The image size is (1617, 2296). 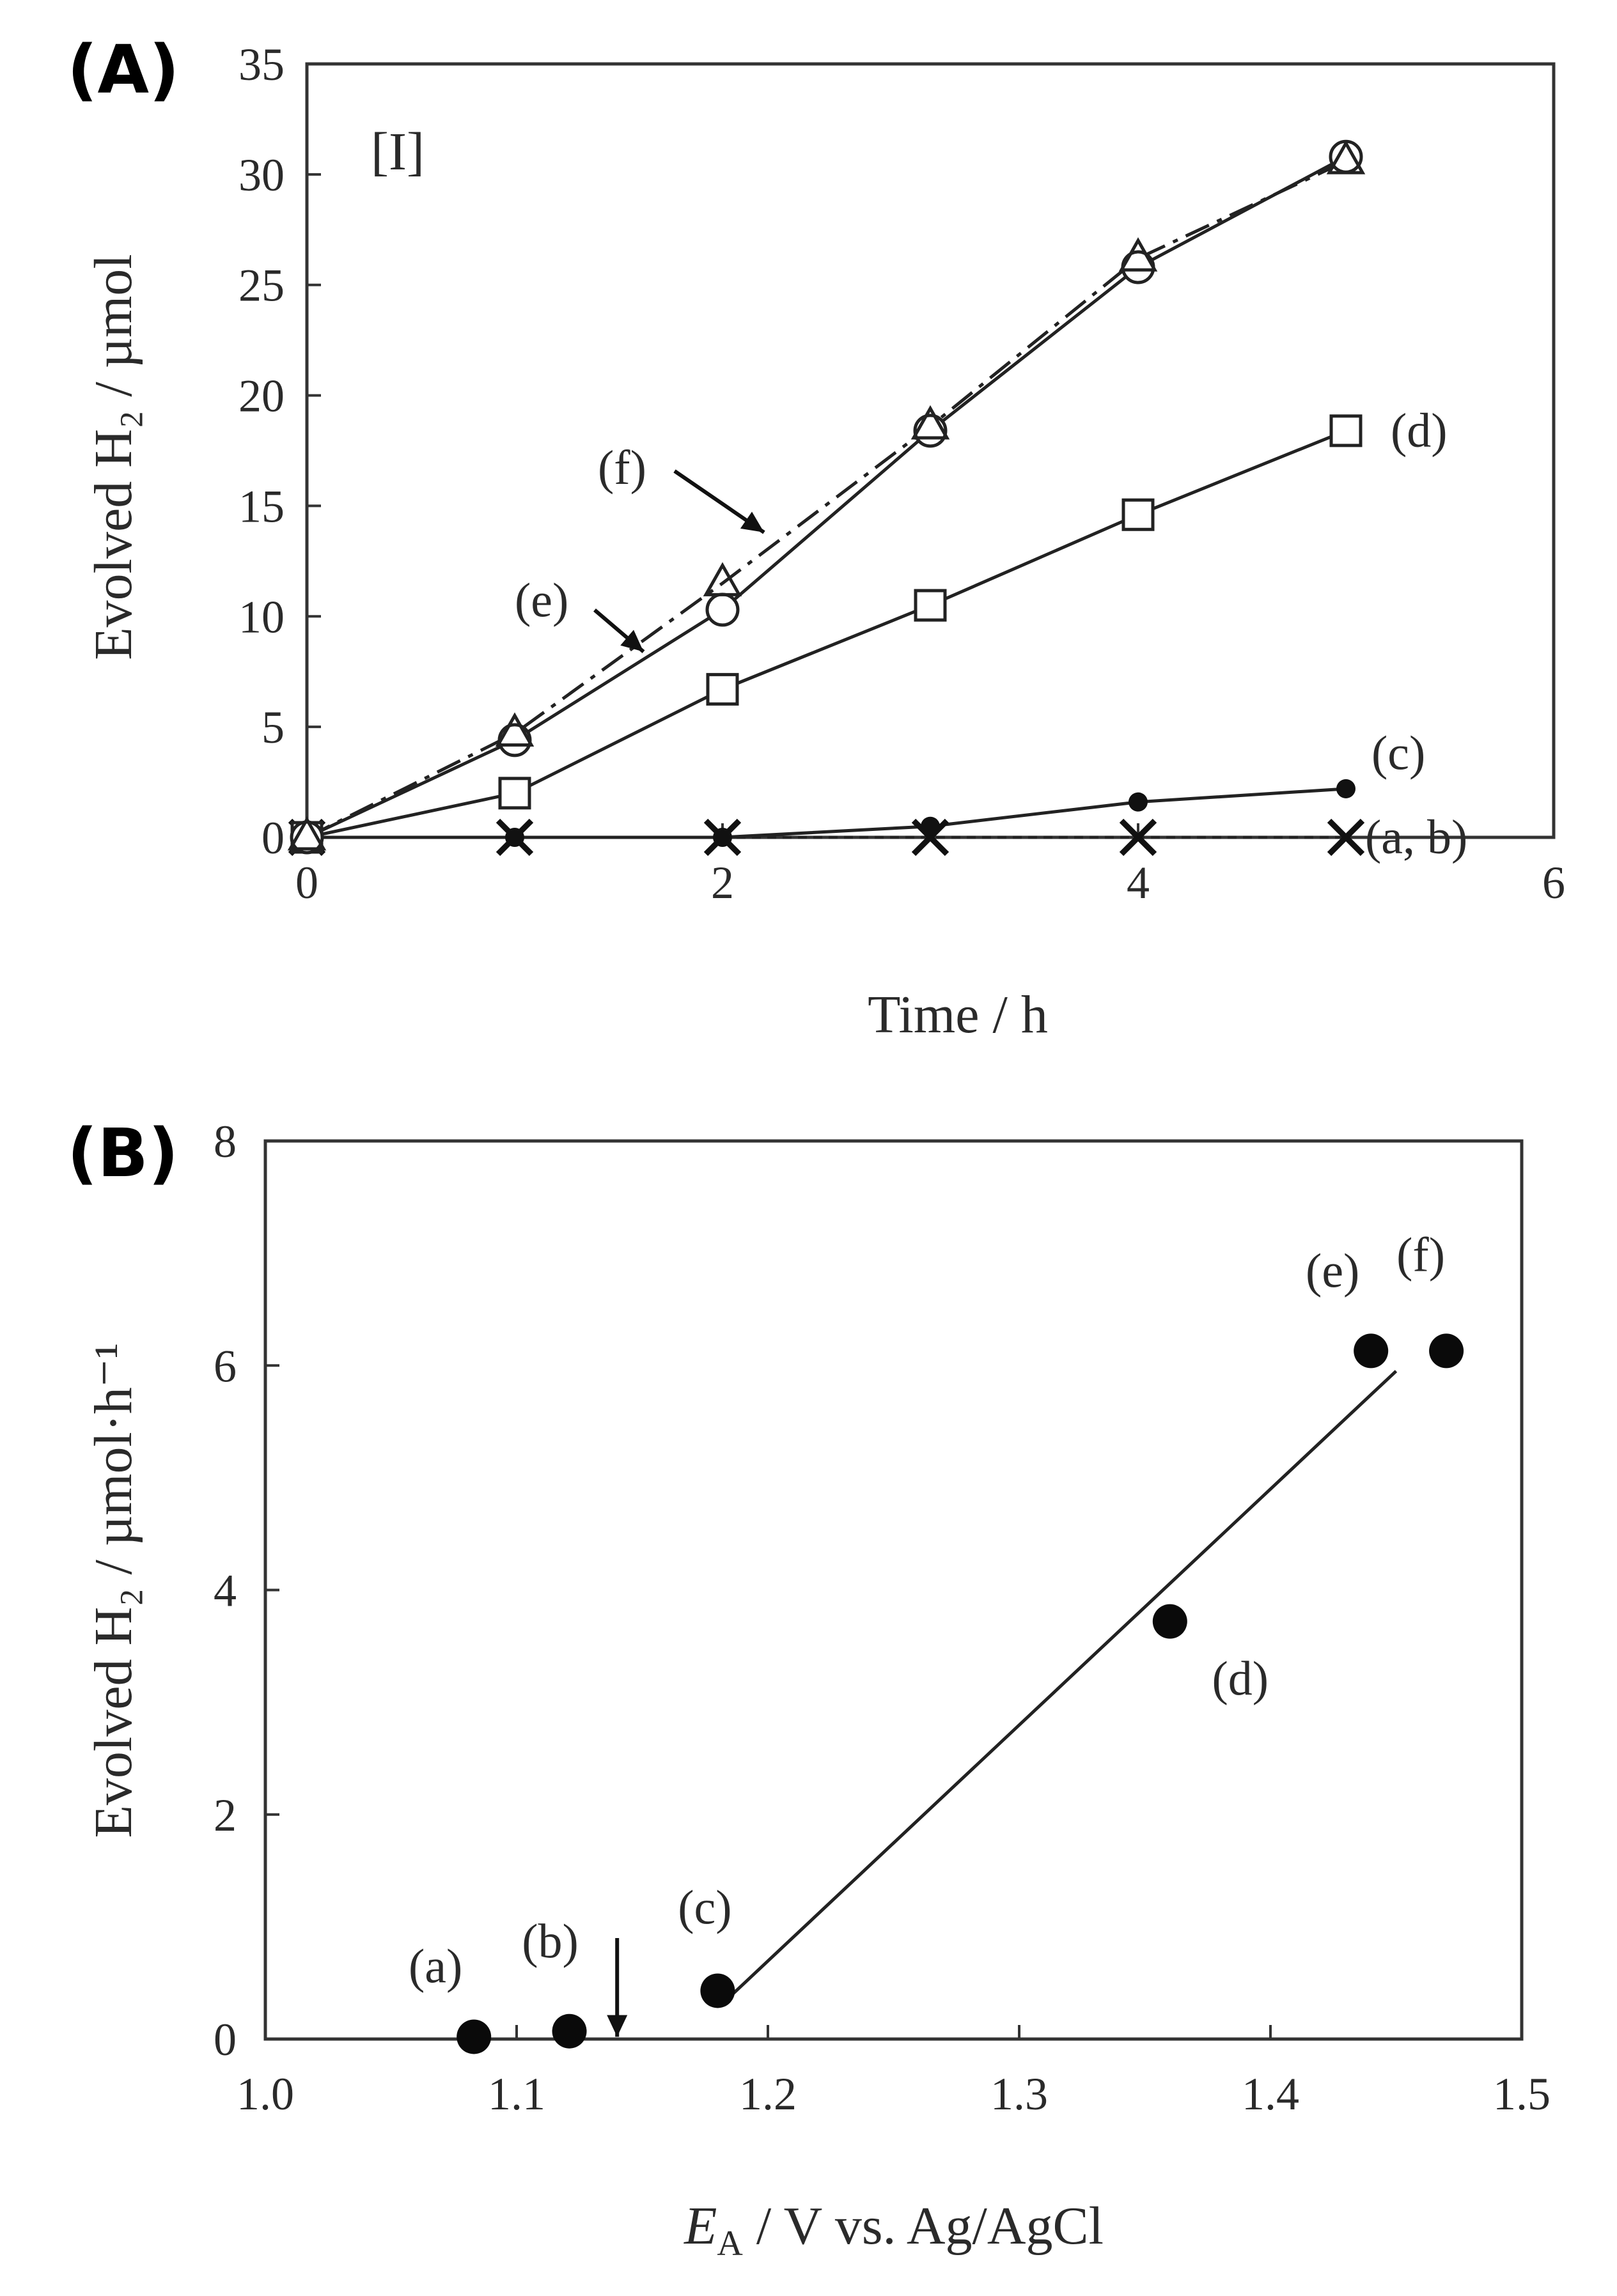 What do you see at coordinates (279, 451) in the screenshot?
I see `panel-a-y-ticks: 0 5 10 15 20 25 30 35` at bounding box center [279, 451].